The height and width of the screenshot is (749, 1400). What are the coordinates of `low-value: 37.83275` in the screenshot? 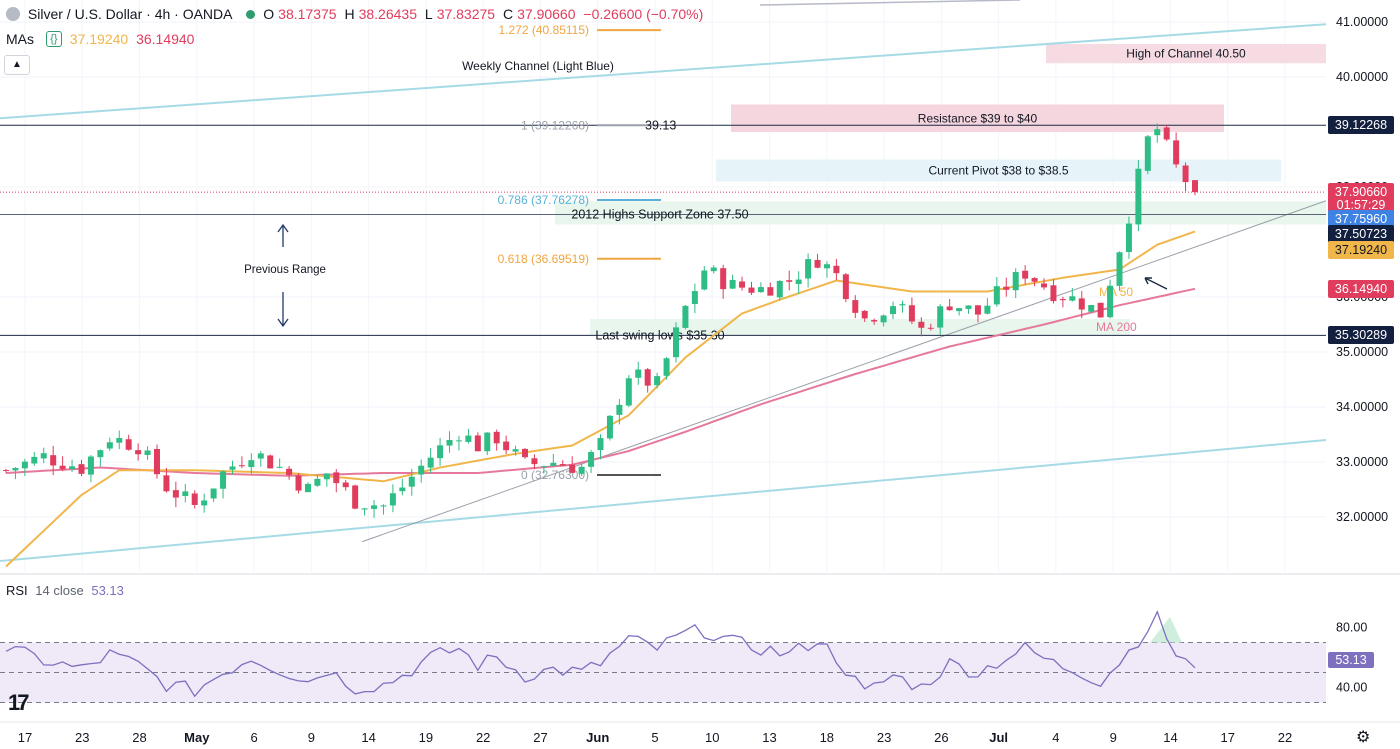 It's located at (466, 14).